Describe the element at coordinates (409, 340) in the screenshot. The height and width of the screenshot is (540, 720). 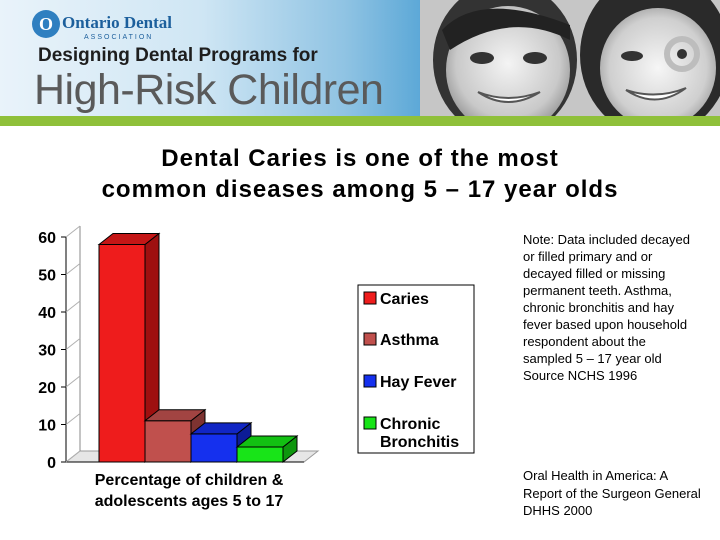
I see `legend-label: Asthma` at that location.